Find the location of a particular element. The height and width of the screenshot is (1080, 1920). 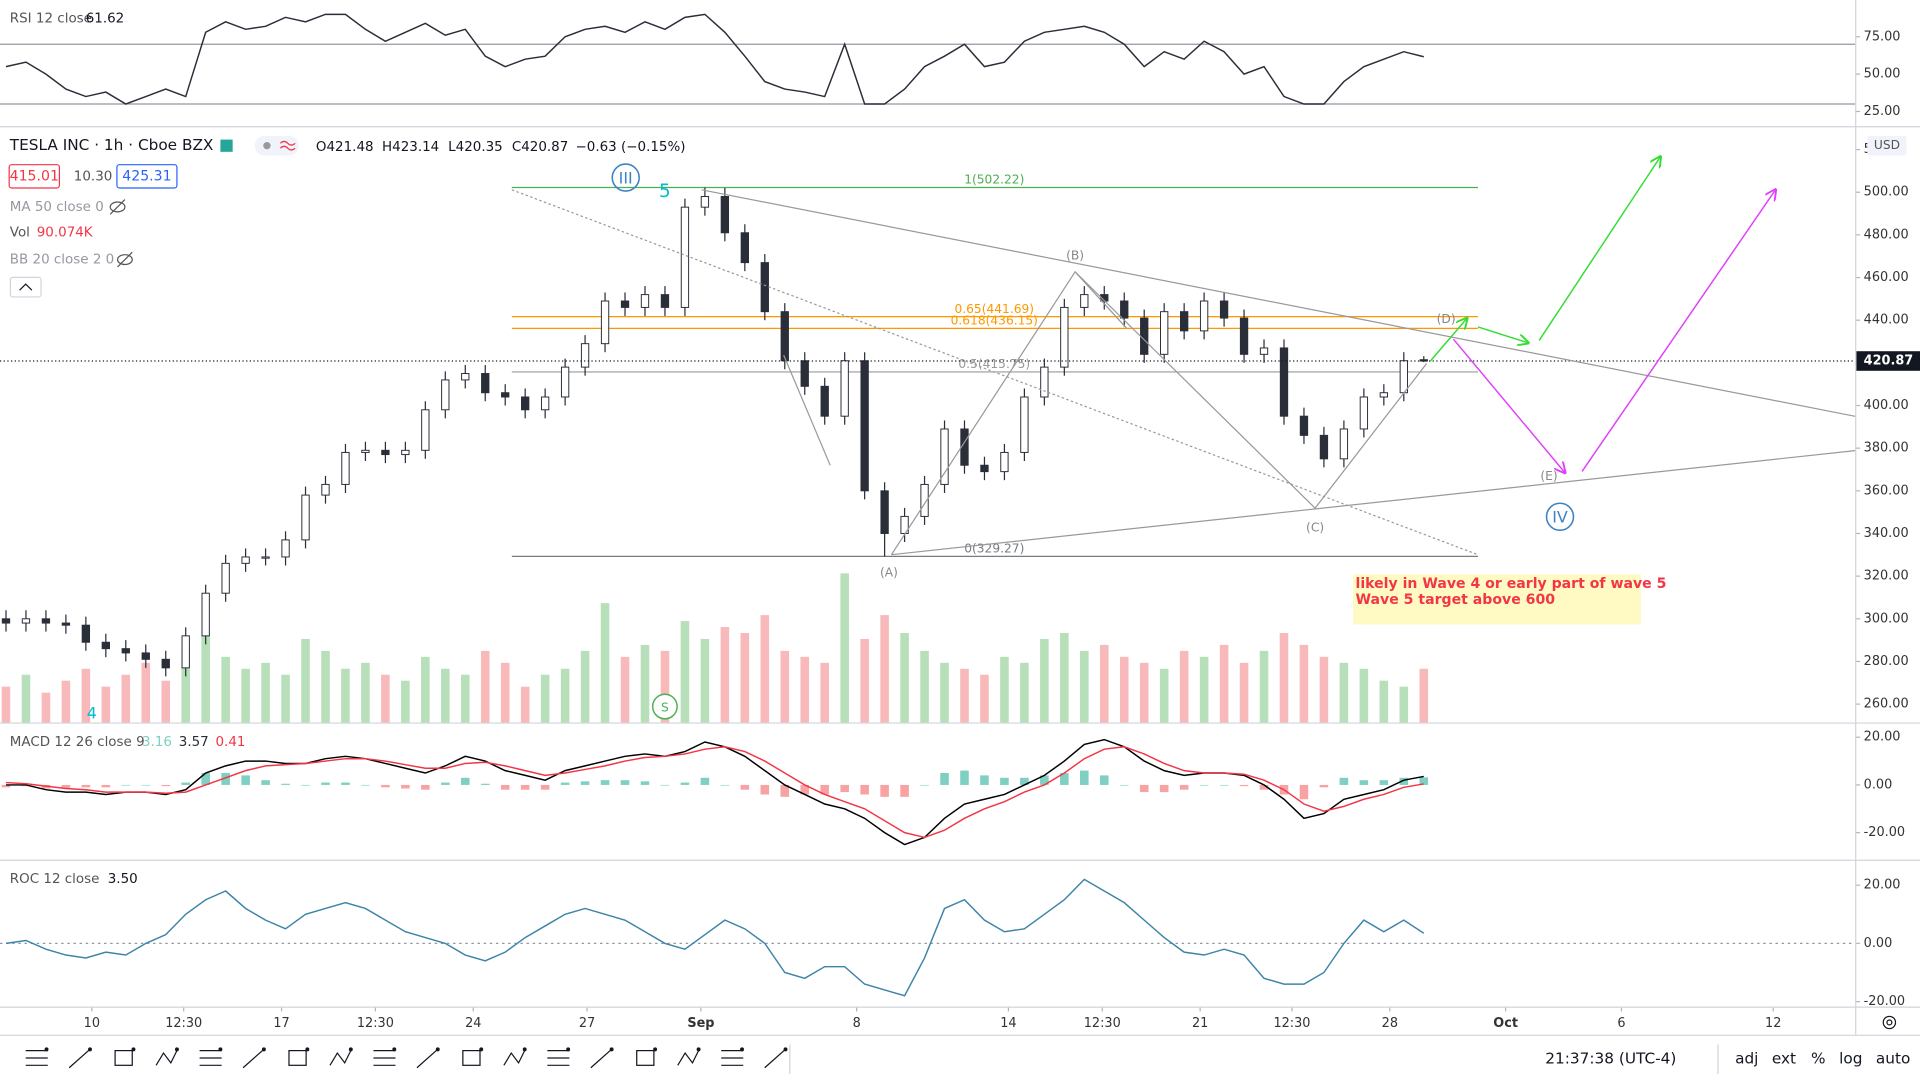

bid-box is located at coordinates (34, 176).